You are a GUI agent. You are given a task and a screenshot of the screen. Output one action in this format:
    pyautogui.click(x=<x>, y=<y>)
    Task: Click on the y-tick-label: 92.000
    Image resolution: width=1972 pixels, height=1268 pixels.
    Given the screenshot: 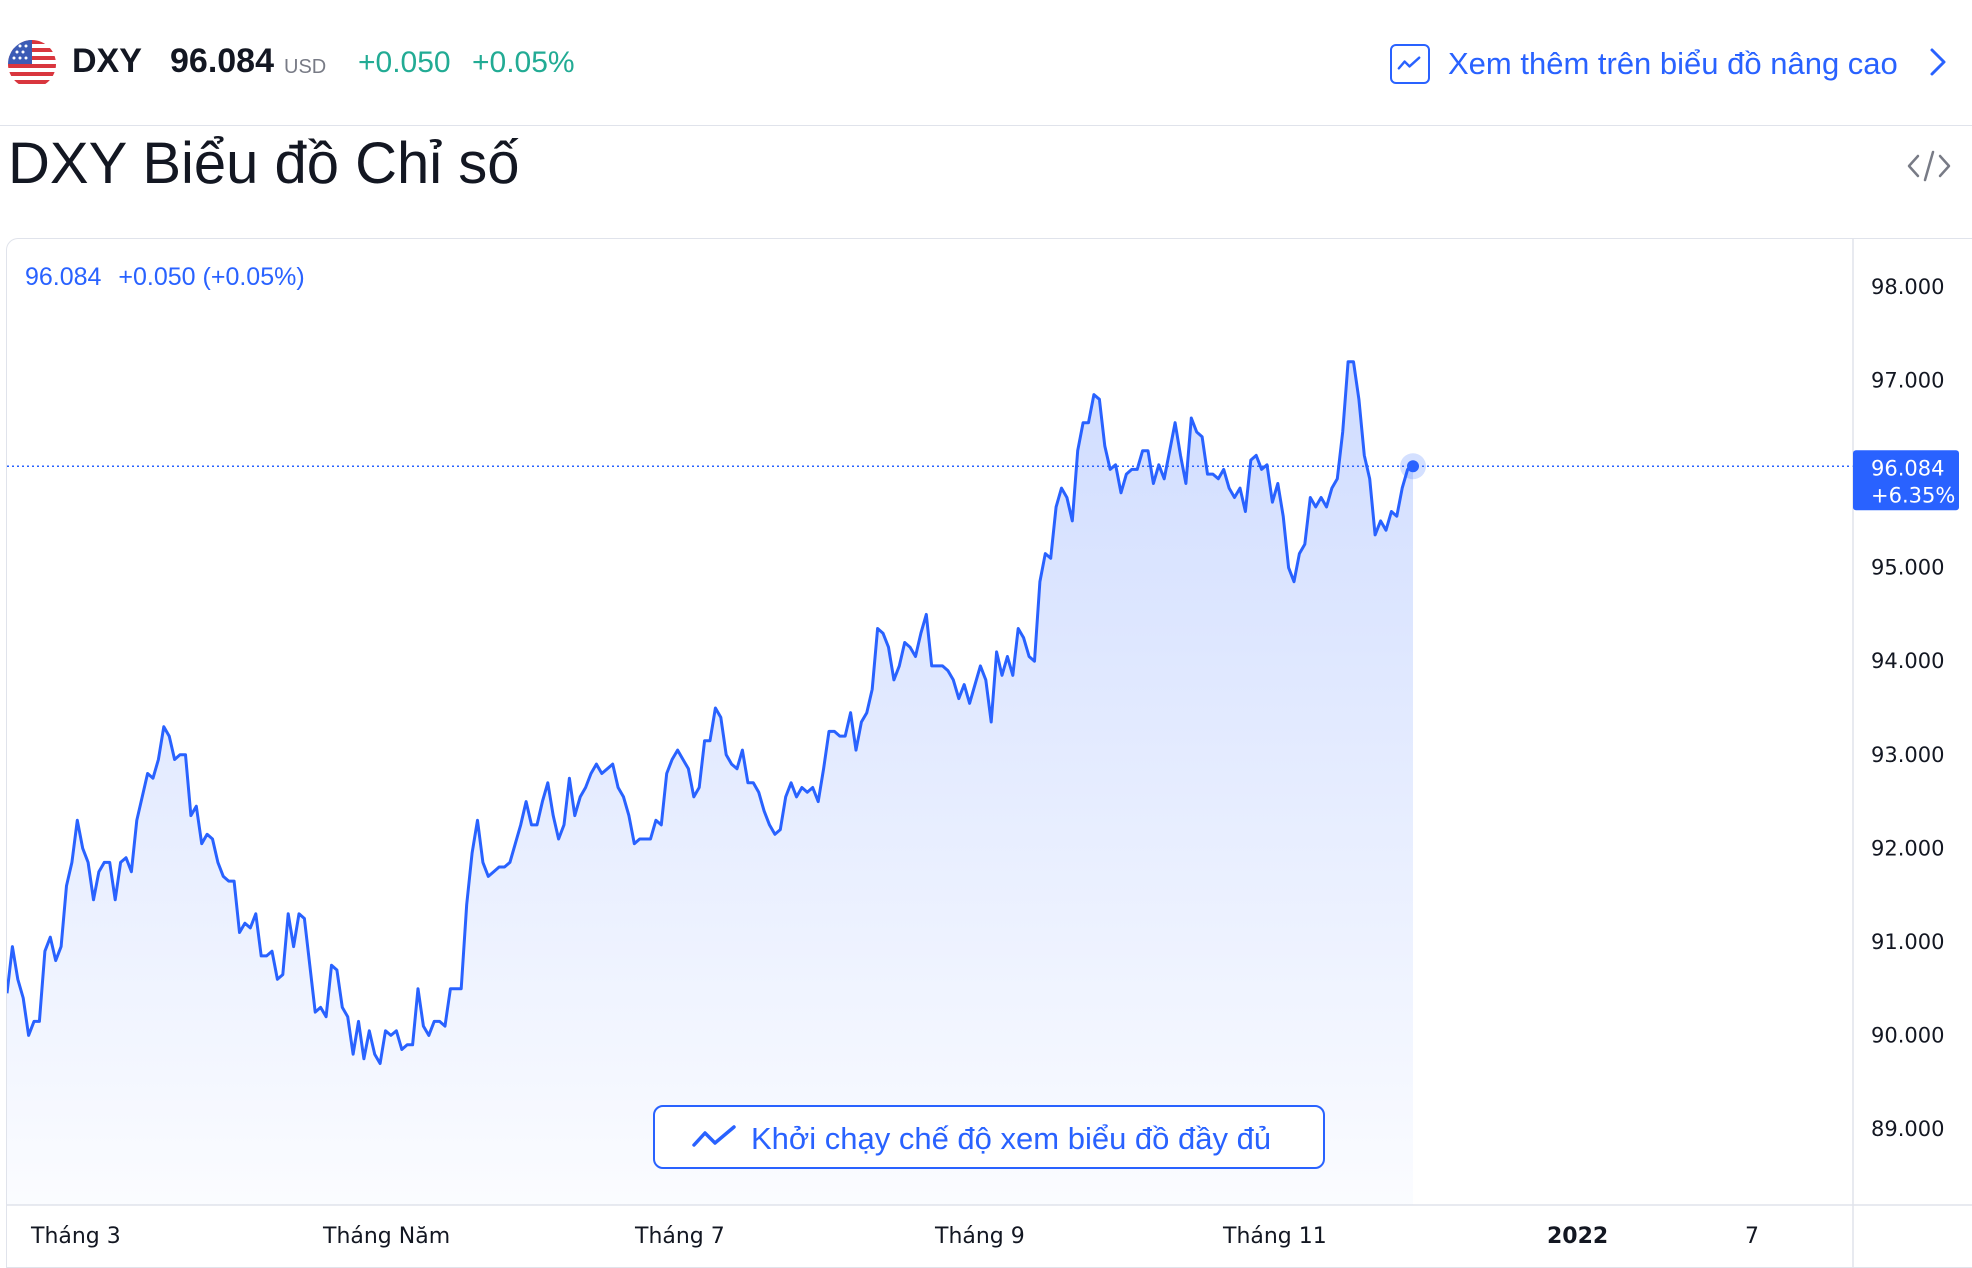 What is the action you would take?
    pyautogui.click(x=1907, y=848)
    